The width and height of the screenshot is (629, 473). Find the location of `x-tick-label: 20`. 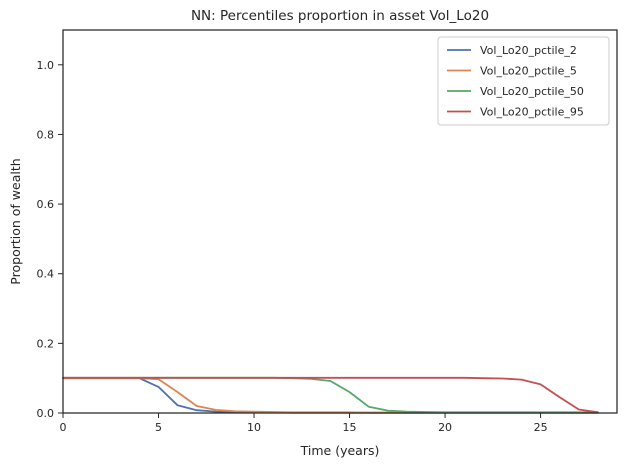

x-tick-label: 20 is located at coordinates (445, 427).